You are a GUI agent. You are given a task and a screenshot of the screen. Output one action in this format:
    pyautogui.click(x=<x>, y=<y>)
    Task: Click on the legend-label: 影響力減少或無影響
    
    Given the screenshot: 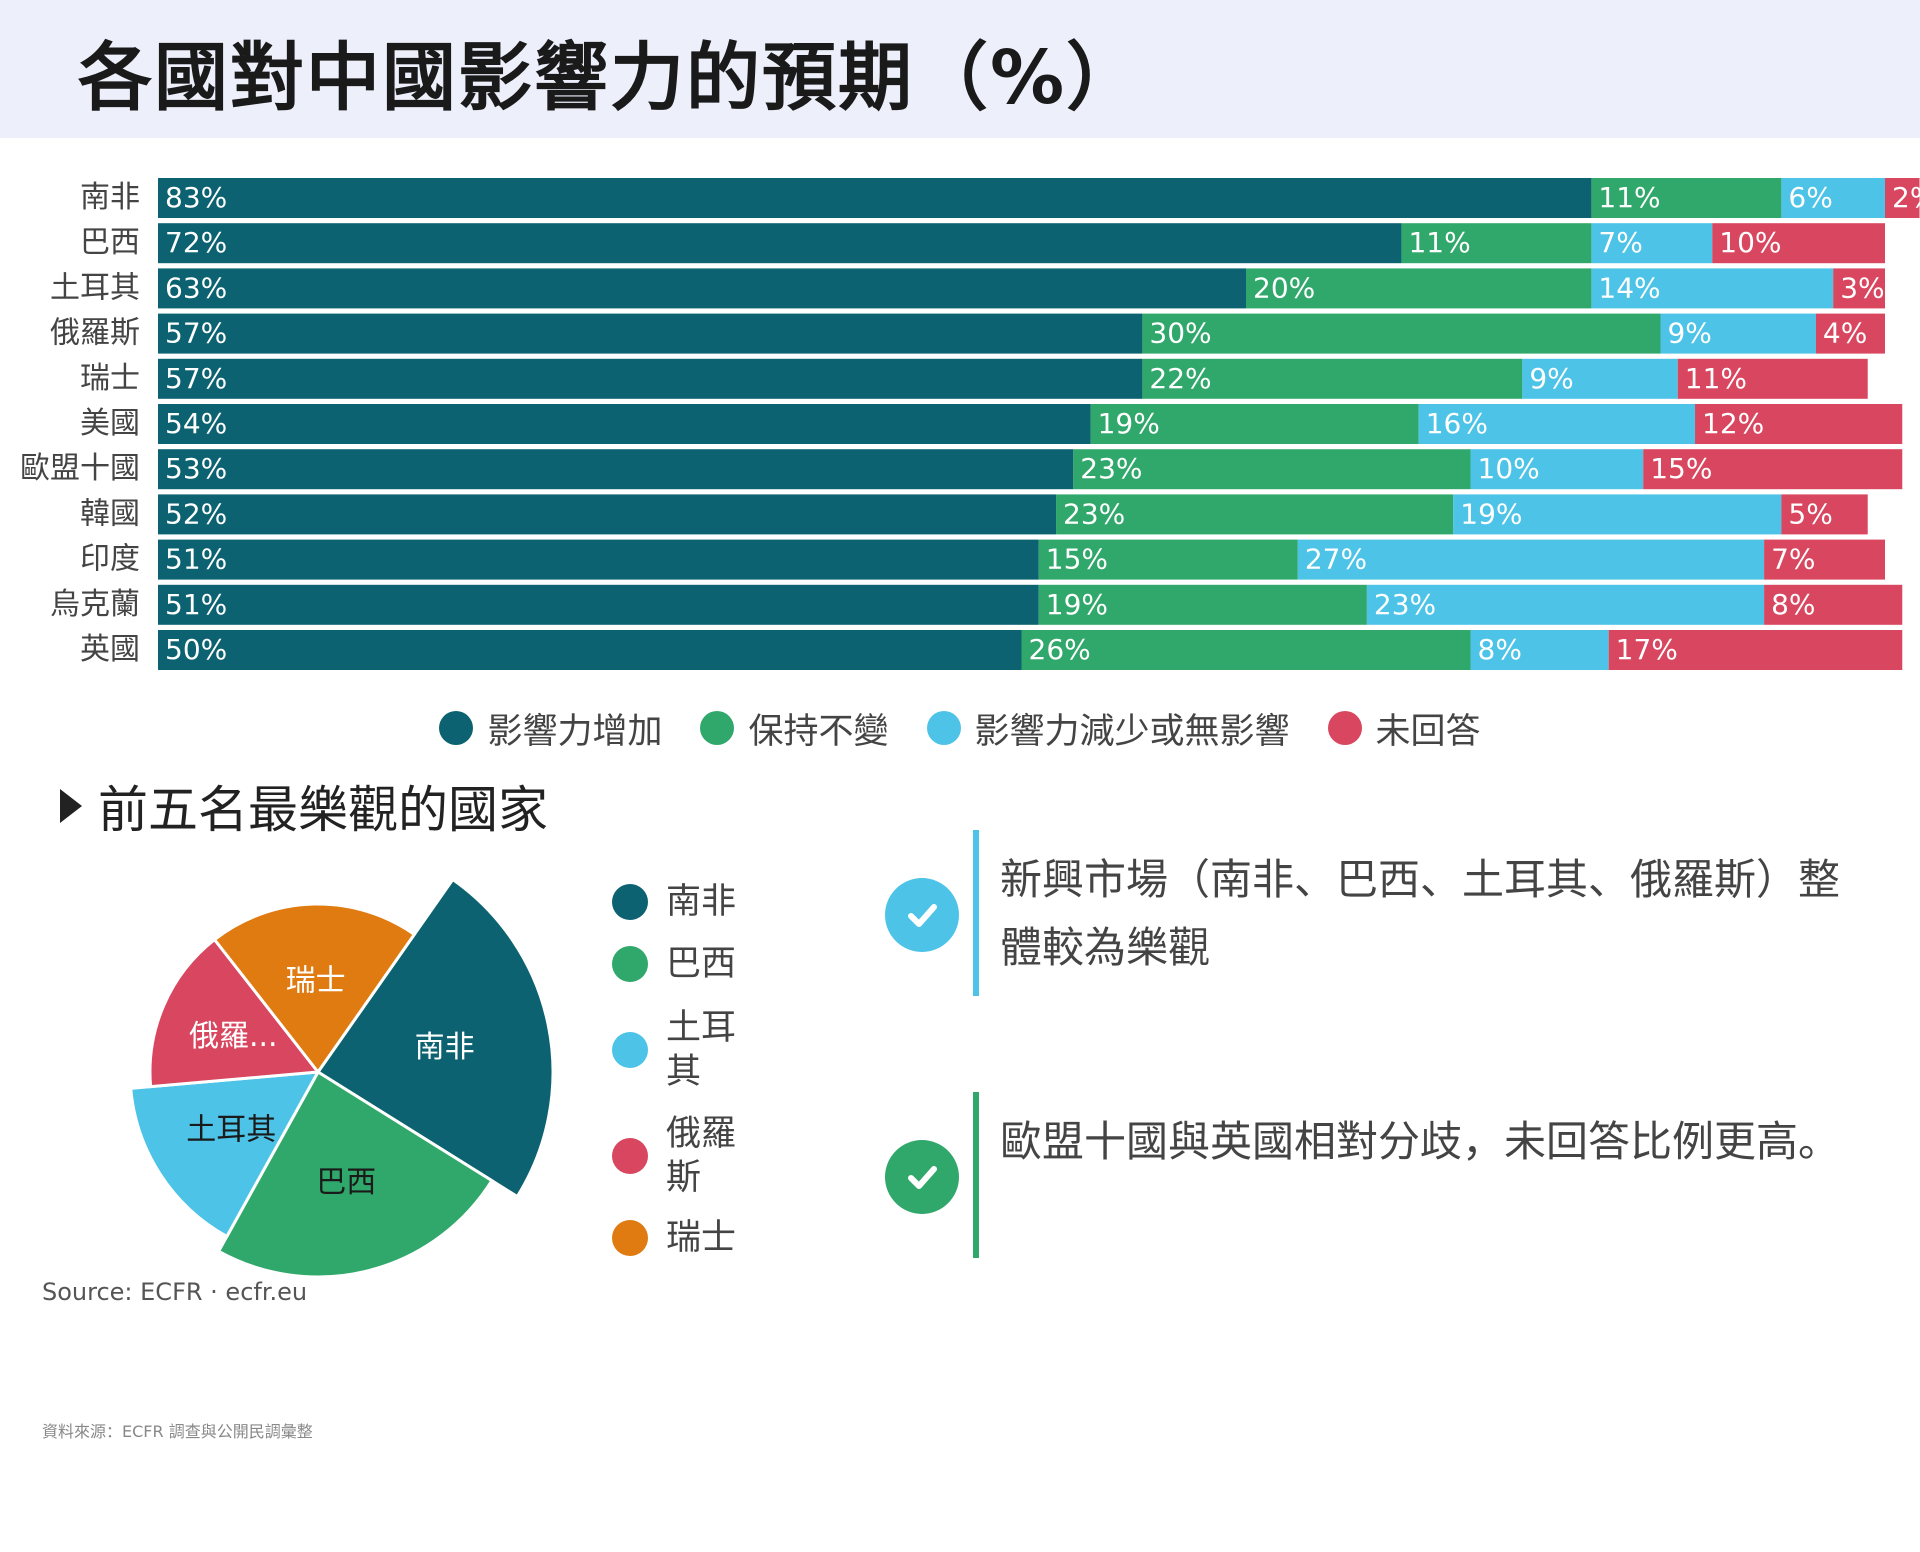 What is the action you would take?
    pyautogui.click(x=1132, y=731)
    